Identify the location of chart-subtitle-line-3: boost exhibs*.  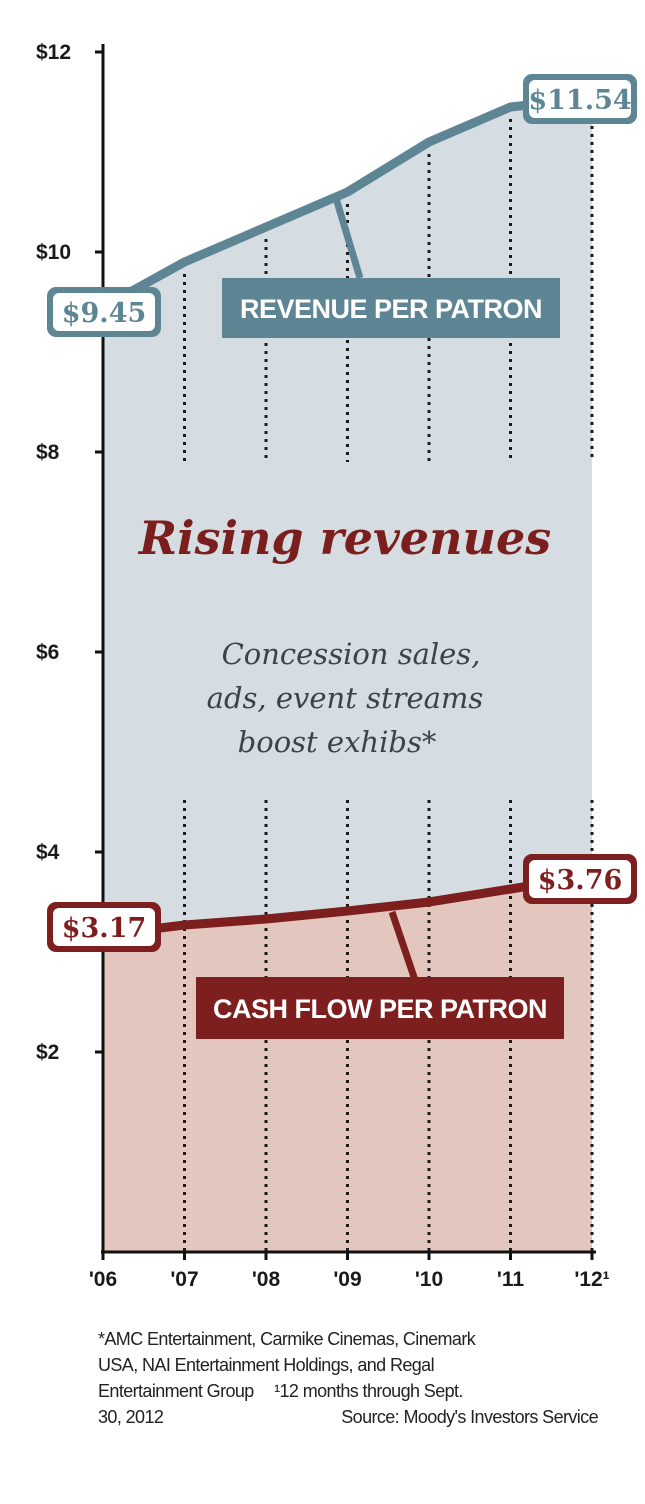
(337, 742).